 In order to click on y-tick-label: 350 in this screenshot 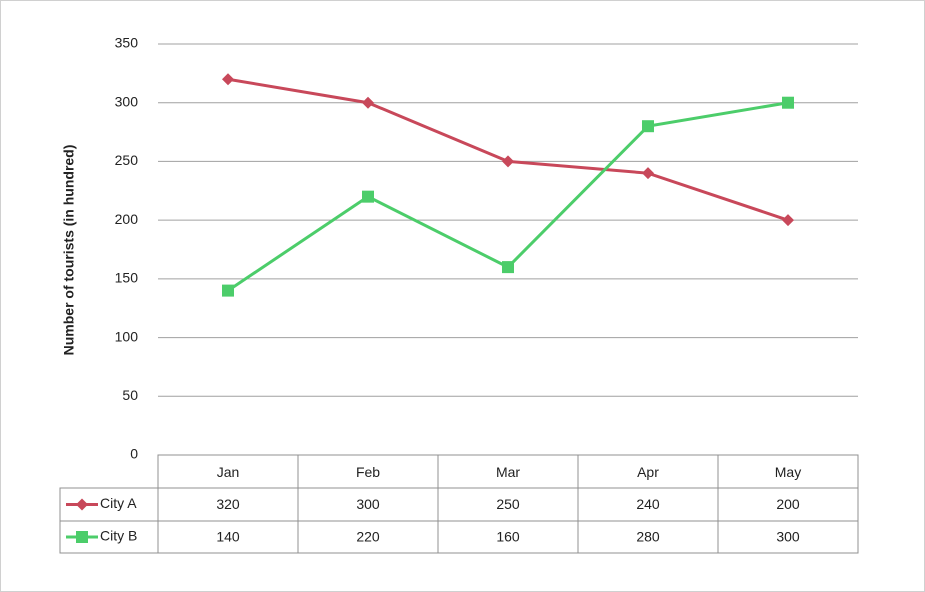, I will do `click(127, 43)`.